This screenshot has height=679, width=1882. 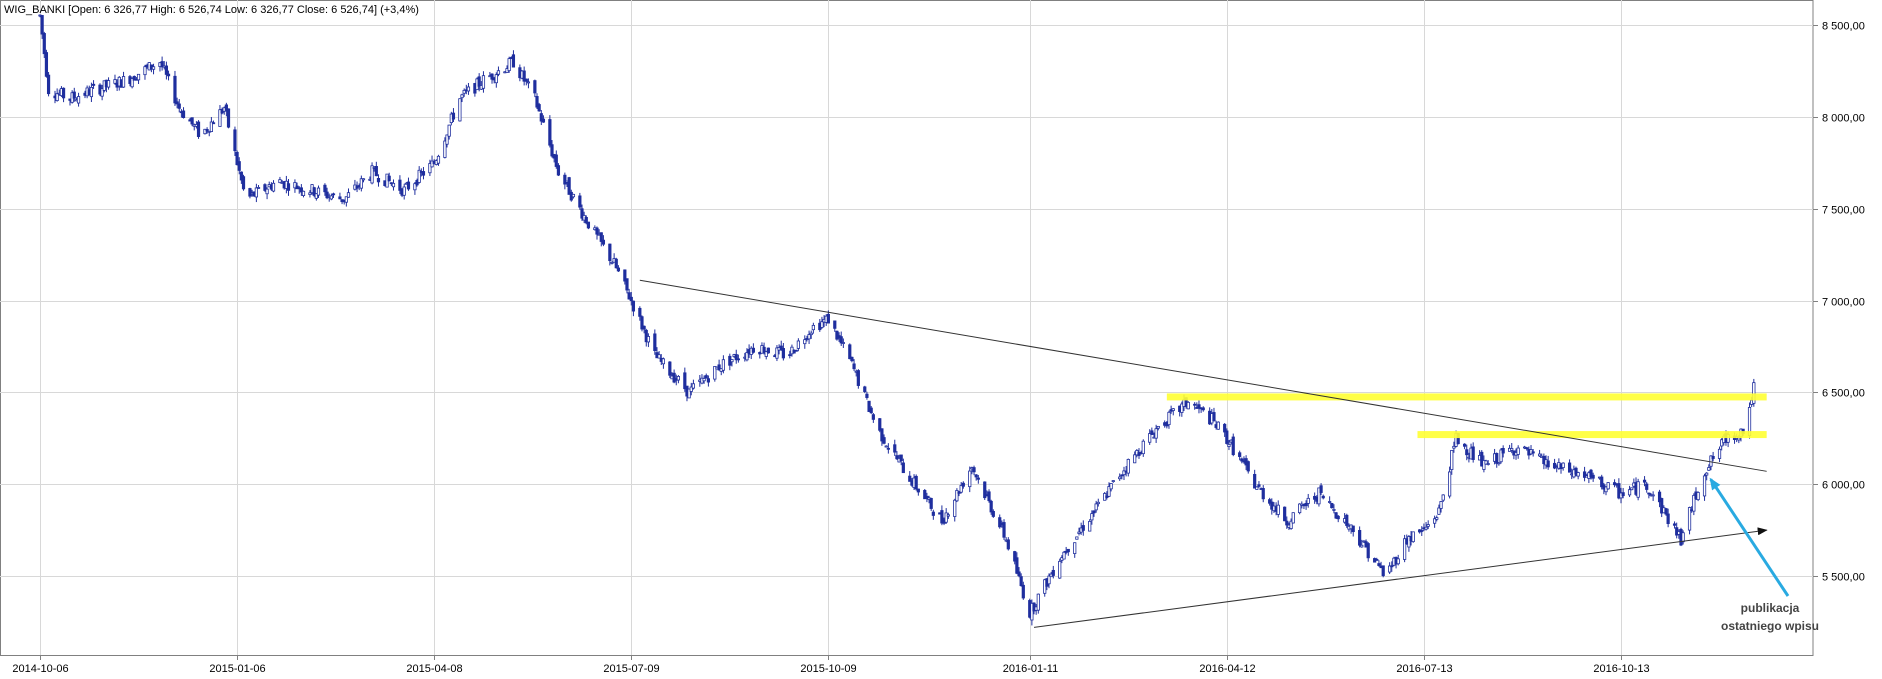 What do you see at coordinates (828, 669) in the screenshot?
I see `x-tick-label: 2015-10-09` at bounding box center [828, 669].